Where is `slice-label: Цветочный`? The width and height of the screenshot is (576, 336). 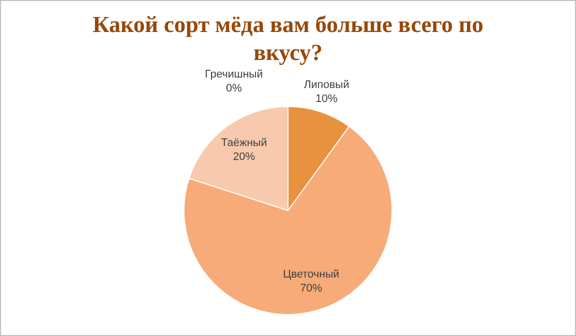 slice-label: Цветочный is located at coordinates (311, 274).